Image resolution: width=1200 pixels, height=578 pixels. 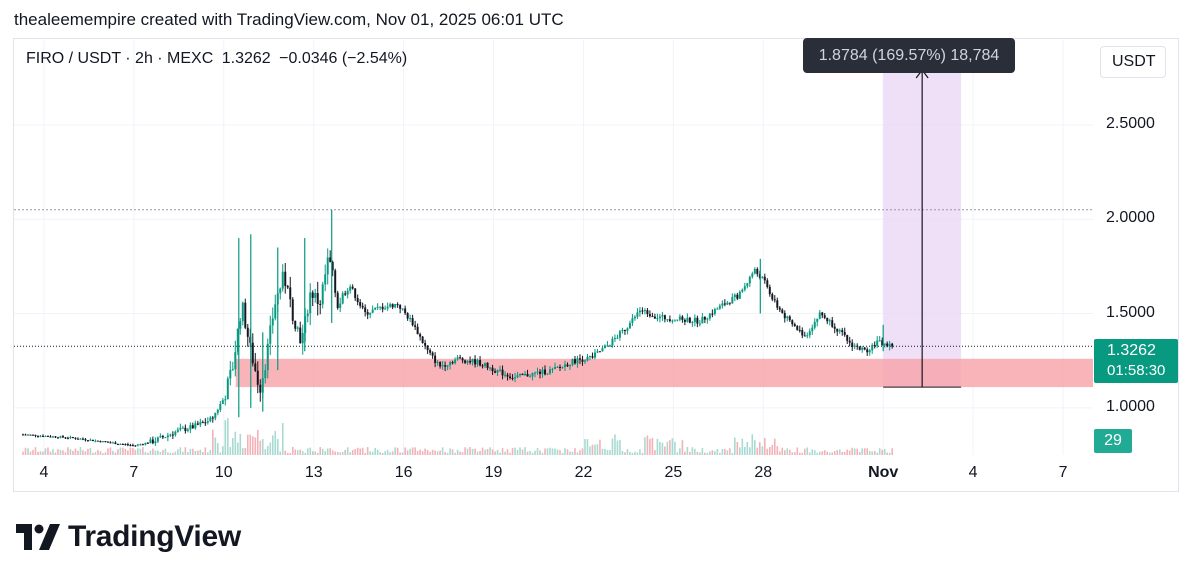 What do you see at coordinates (128, 537) in the screenshot?
I see `tradingview-logo: TradingView` at bounding box center [128, 537].